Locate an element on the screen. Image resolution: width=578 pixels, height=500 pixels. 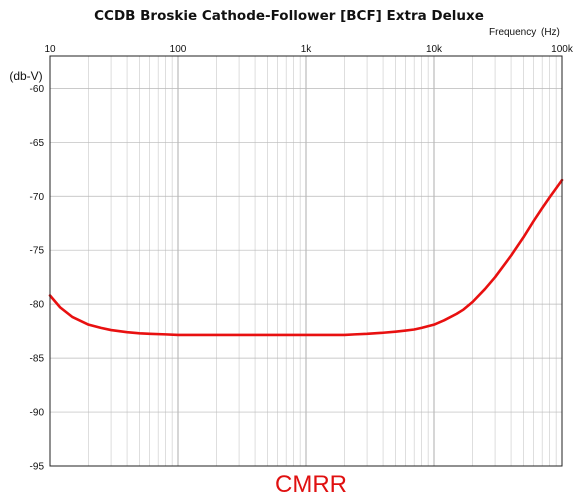
y-tick-label: -90 is located at coordinates (37, 413).